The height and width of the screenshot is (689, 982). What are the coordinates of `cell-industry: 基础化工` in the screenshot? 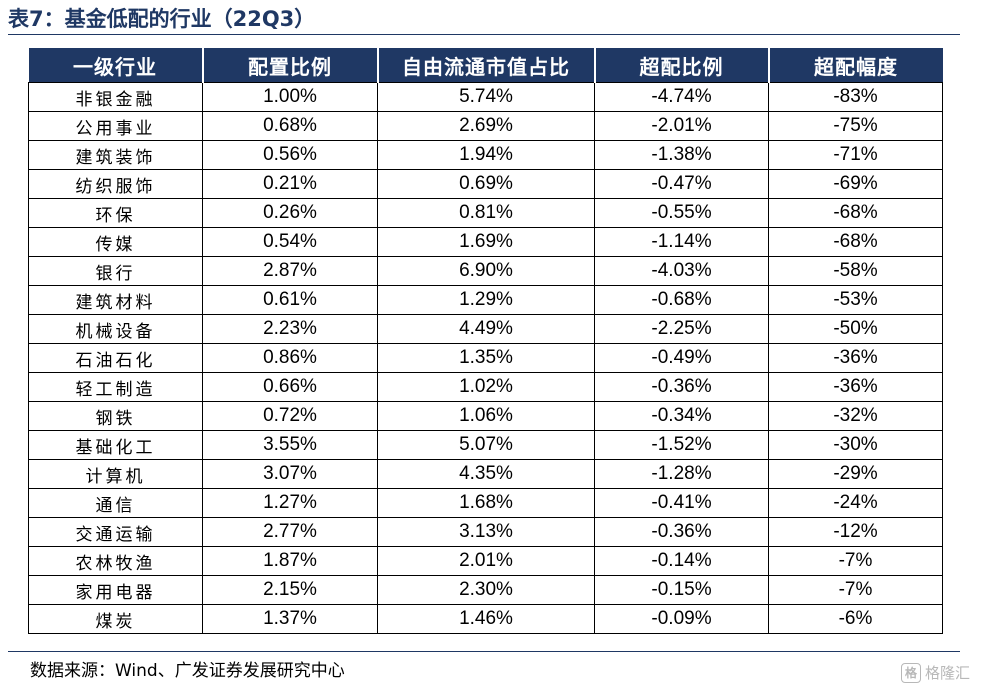 It's located at (115, 445).